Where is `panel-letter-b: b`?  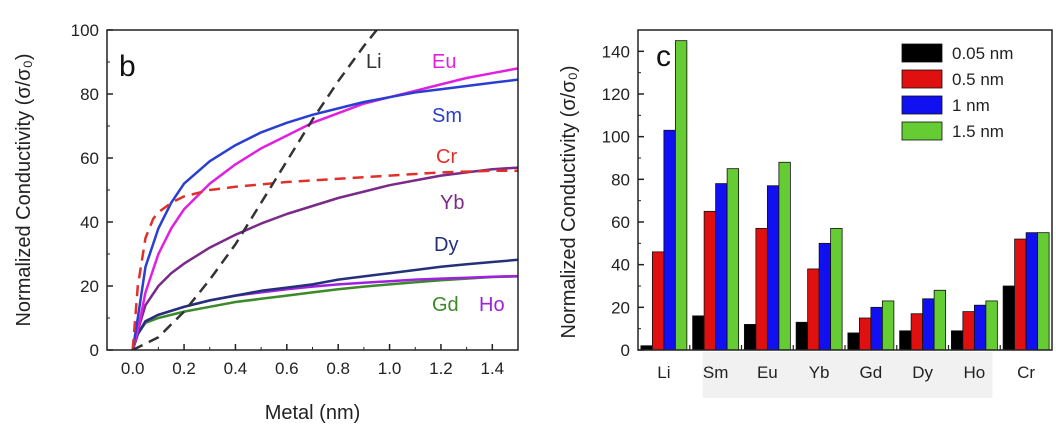 panel-letter-b: b is located at coordinates (127, 66).